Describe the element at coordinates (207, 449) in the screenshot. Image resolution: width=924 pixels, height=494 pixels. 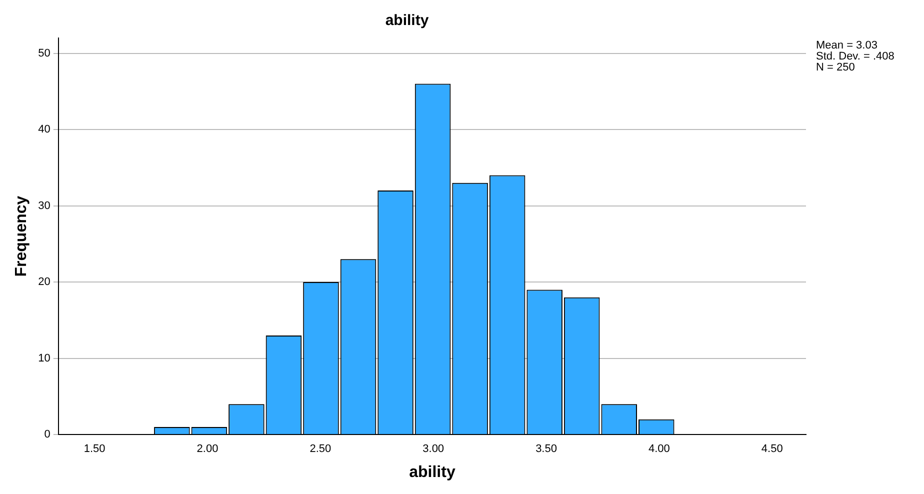
I see `x-tick-label: 2.00` at that location.